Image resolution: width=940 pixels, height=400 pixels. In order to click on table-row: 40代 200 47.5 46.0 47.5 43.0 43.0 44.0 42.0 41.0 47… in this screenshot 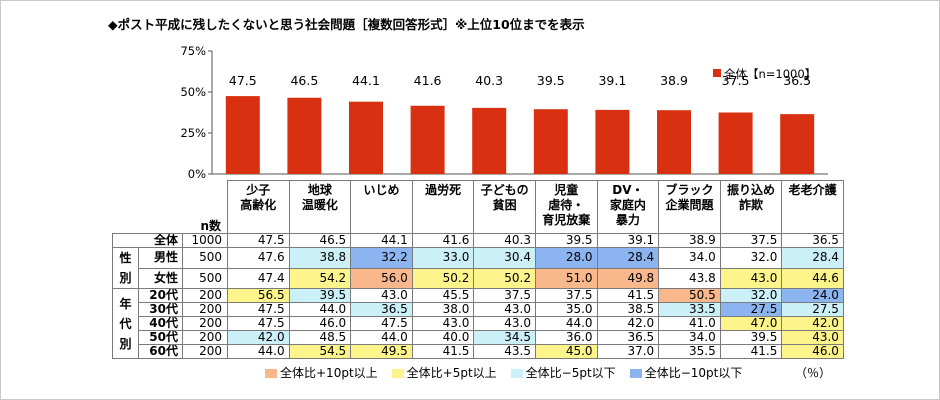, I will do `click(478, 323)`.